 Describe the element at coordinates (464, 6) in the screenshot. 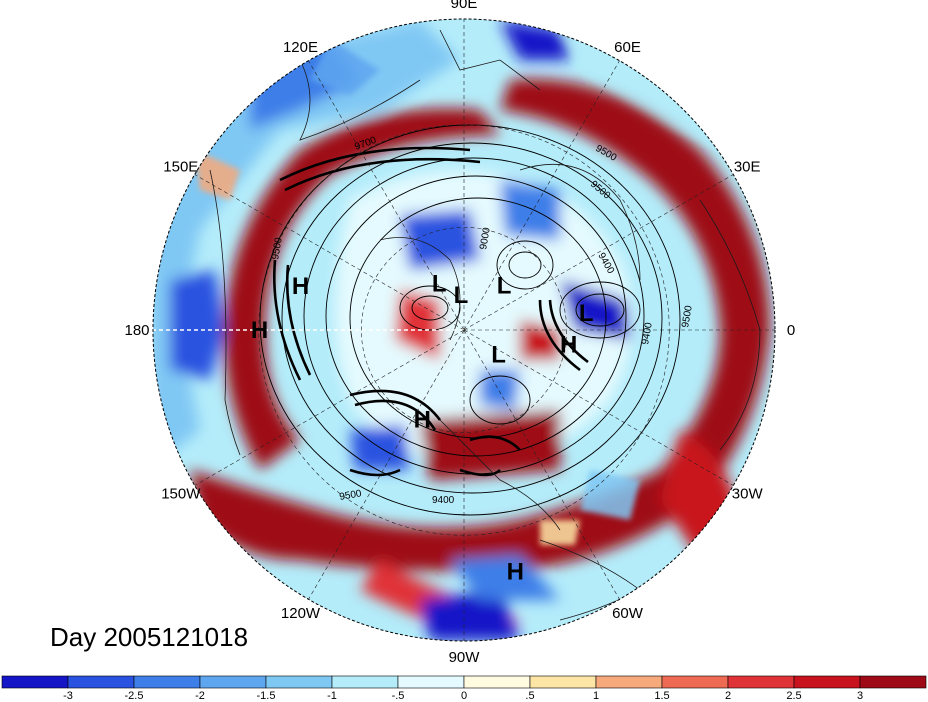

I see `longitude-label: 90E` at that location.